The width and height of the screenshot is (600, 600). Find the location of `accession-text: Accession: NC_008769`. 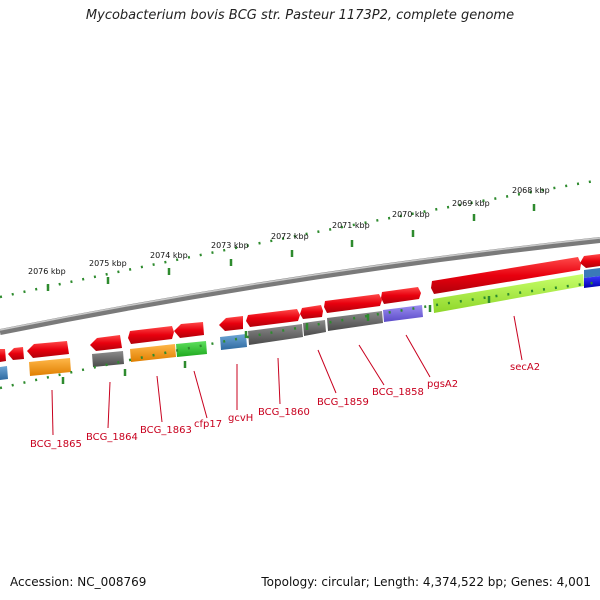

accession-text: Accession: NC_008769 is located at coordinates (78, 582).